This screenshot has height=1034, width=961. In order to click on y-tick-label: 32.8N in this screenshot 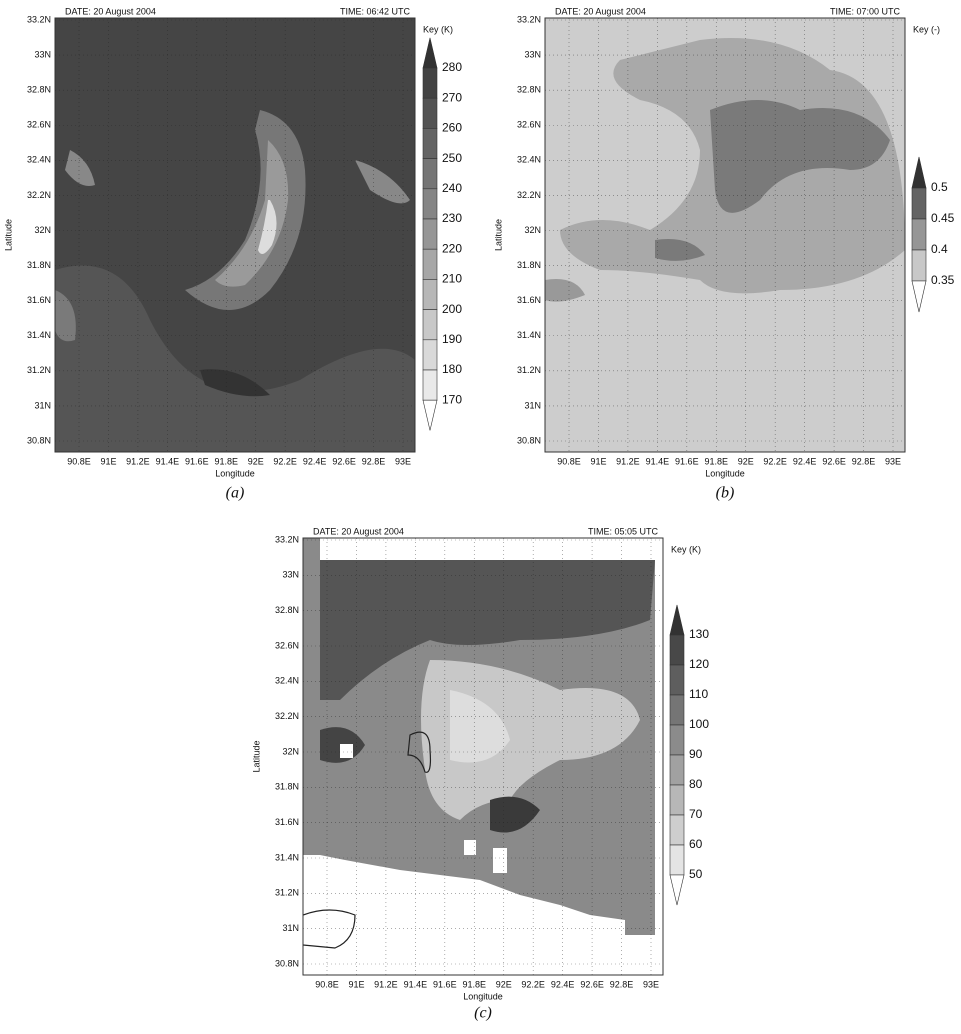, I will do `click(287, 610)`.